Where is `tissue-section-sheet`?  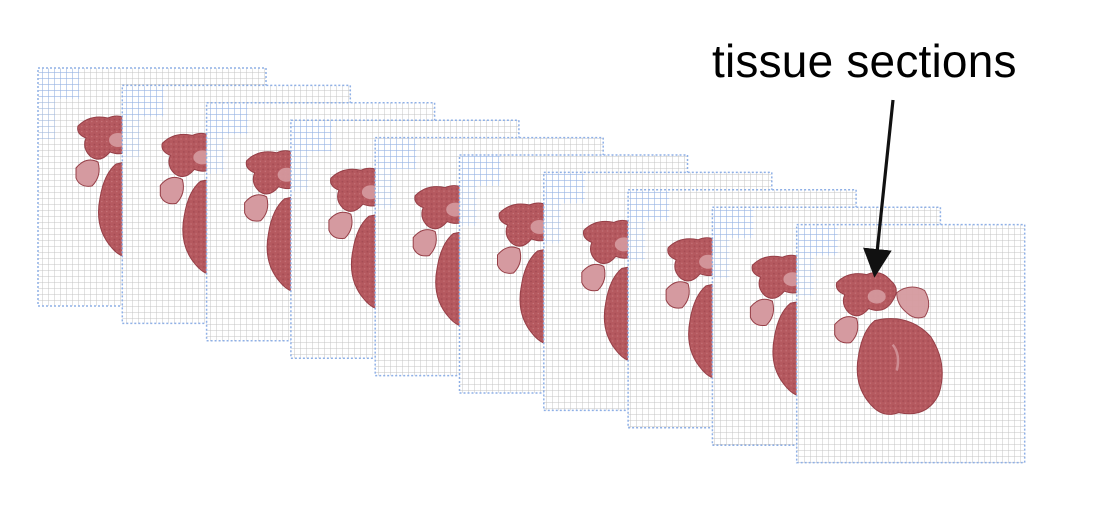
tissue-section-sheet is located at coordinates (910, 343).